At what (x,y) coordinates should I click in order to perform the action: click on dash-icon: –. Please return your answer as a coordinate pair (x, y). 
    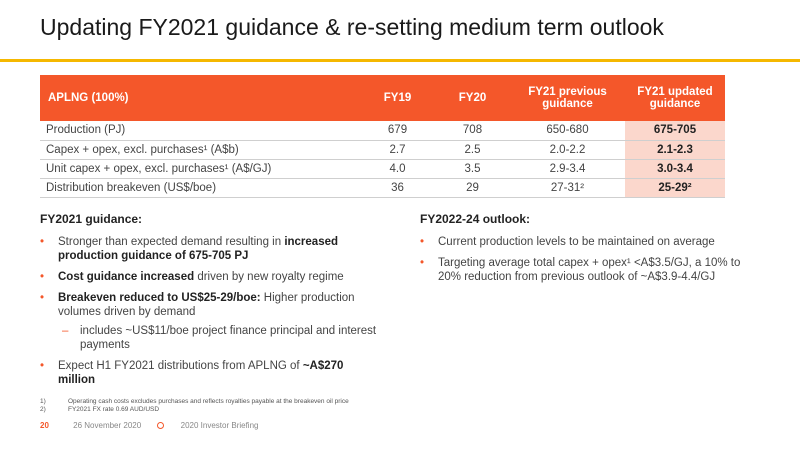
    Looking at the image, I should click on (65, 331).